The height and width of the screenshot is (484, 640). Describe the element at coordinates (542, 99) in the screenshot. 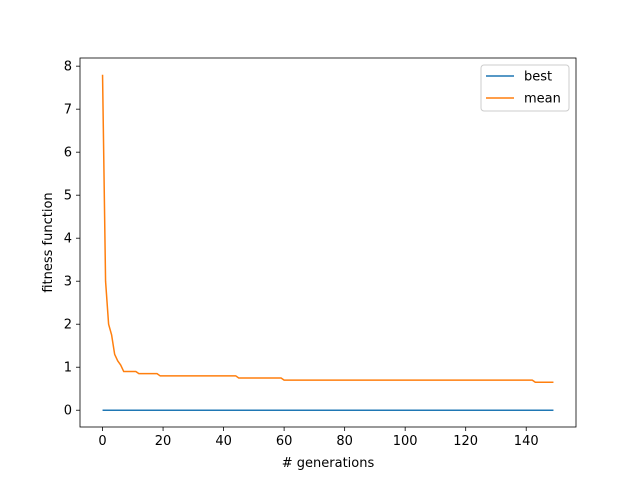

I see `legend-label-mean: mean` at that location.